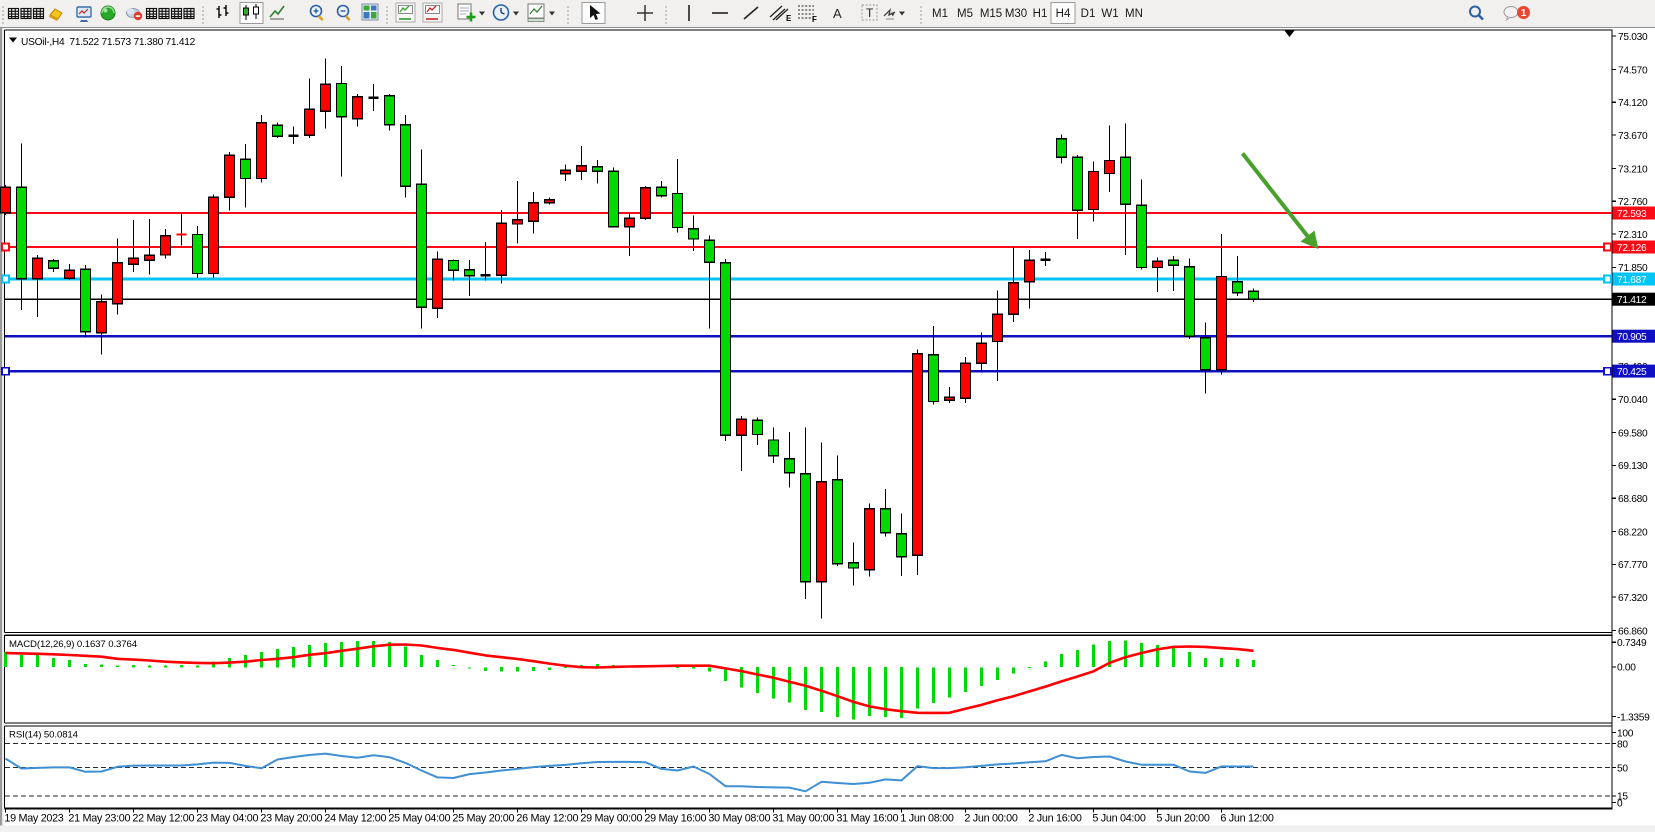  Describe the element at coordinates (1622, 744) in the screenshot. I see `svg-text: 80` at that location.